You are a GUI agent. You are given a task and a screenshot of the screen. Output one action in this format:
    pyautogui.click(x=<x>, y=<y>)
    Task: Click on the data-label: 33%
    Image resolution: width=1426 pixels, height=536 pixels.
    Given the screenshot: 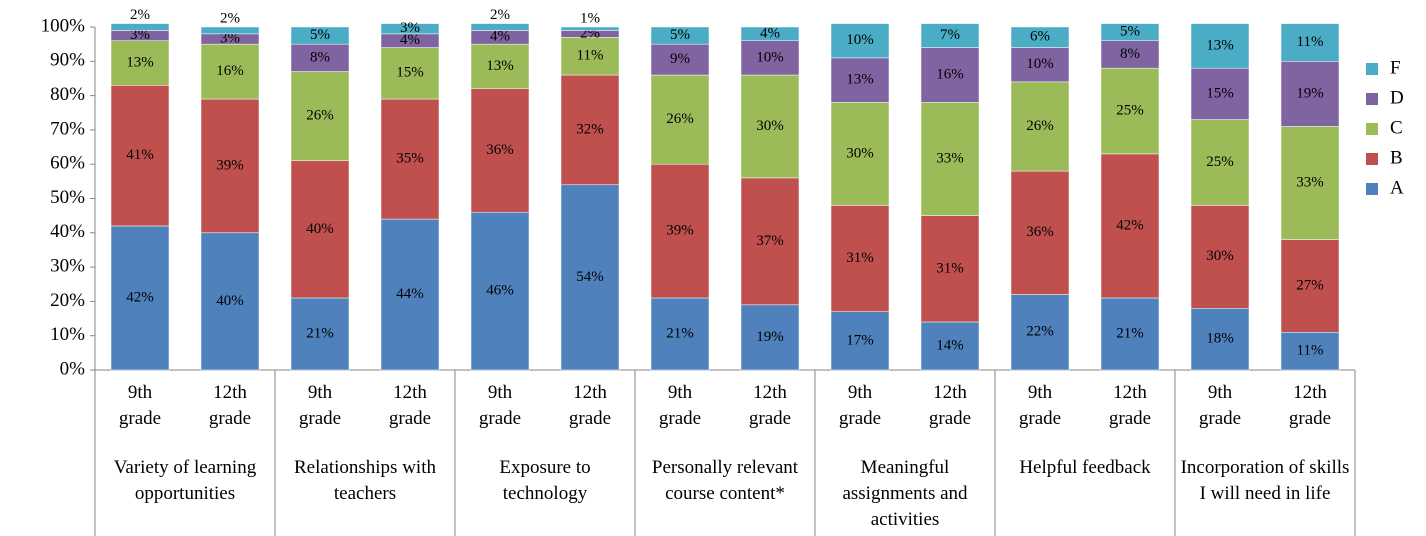 What is the action you would take?
    pyautogui.click(x=1310, y=183)
    